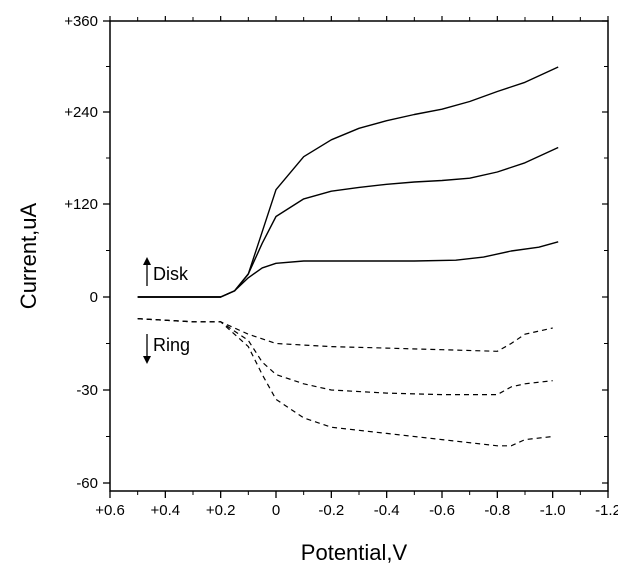 This screenshot has width=618, height=570. I want to click on ring-label: Ring, so click(171, 345).